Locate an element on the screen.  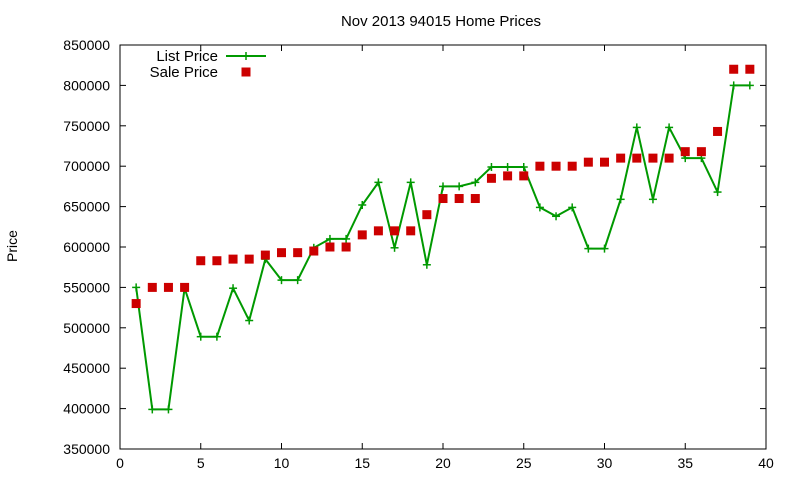
y-tick-label: 350000 is located at coordinates (86, 449).